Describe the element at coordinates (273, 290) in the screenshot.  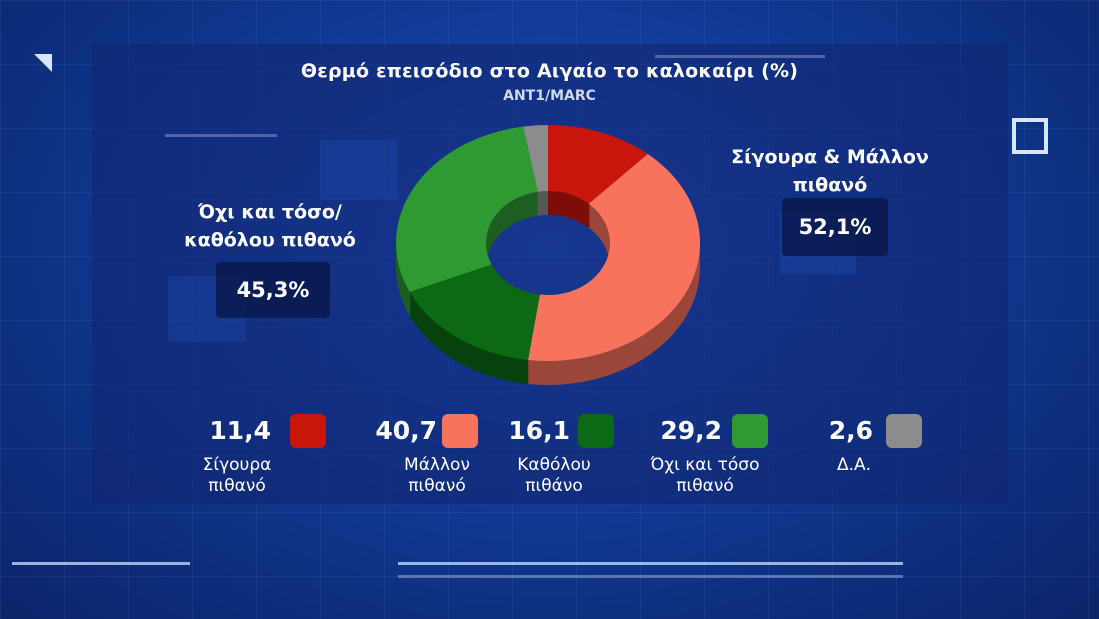
I see `group-percent-left: 45,3%` at that location.